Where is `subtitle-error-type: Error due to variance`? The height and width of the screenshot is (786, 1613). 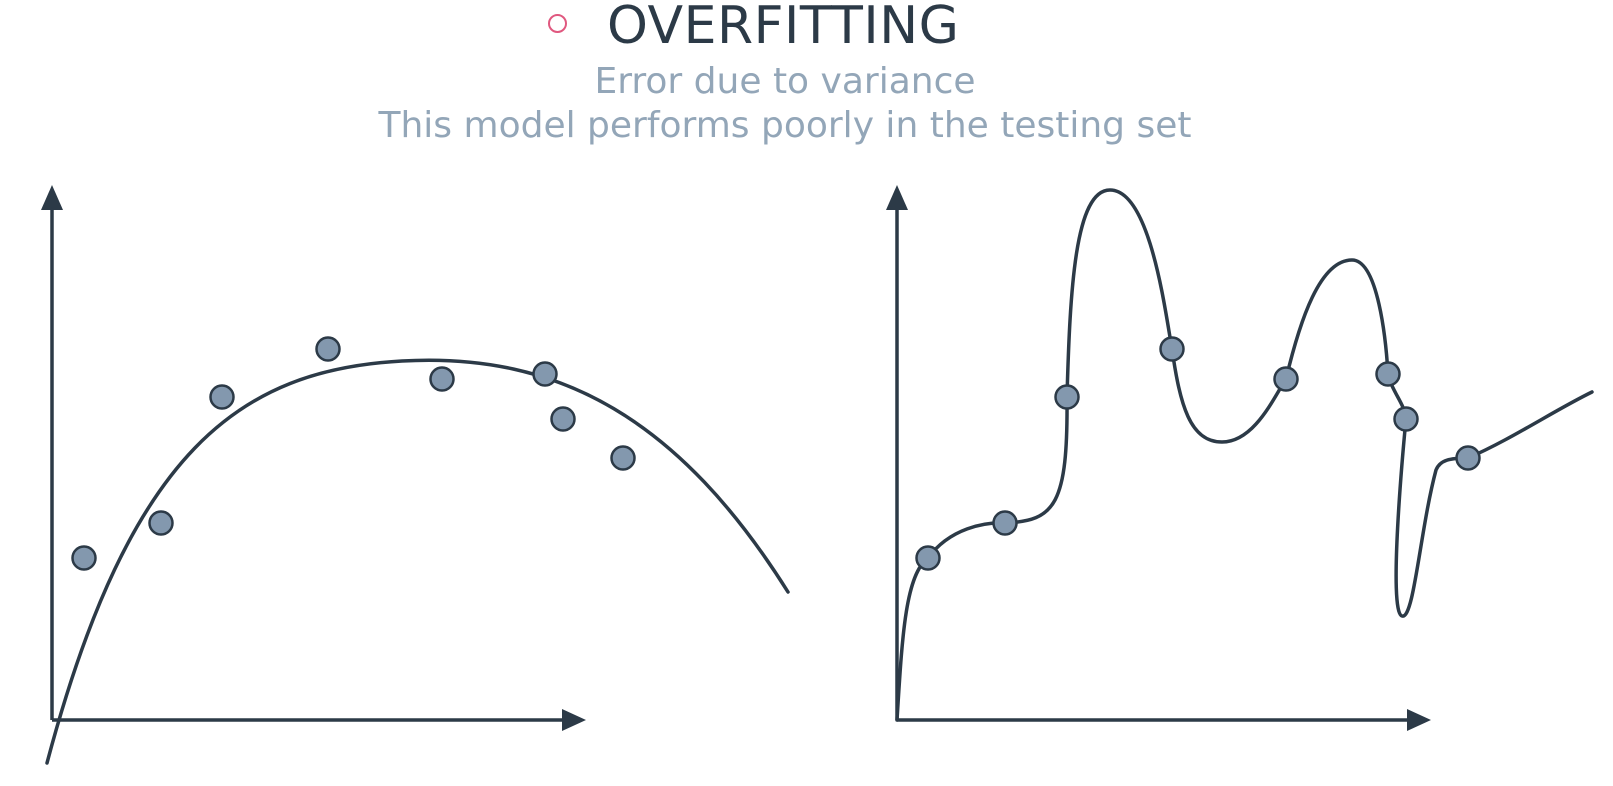 subtitle-error-type: Error due to variance is located at coordinates (785, 81).